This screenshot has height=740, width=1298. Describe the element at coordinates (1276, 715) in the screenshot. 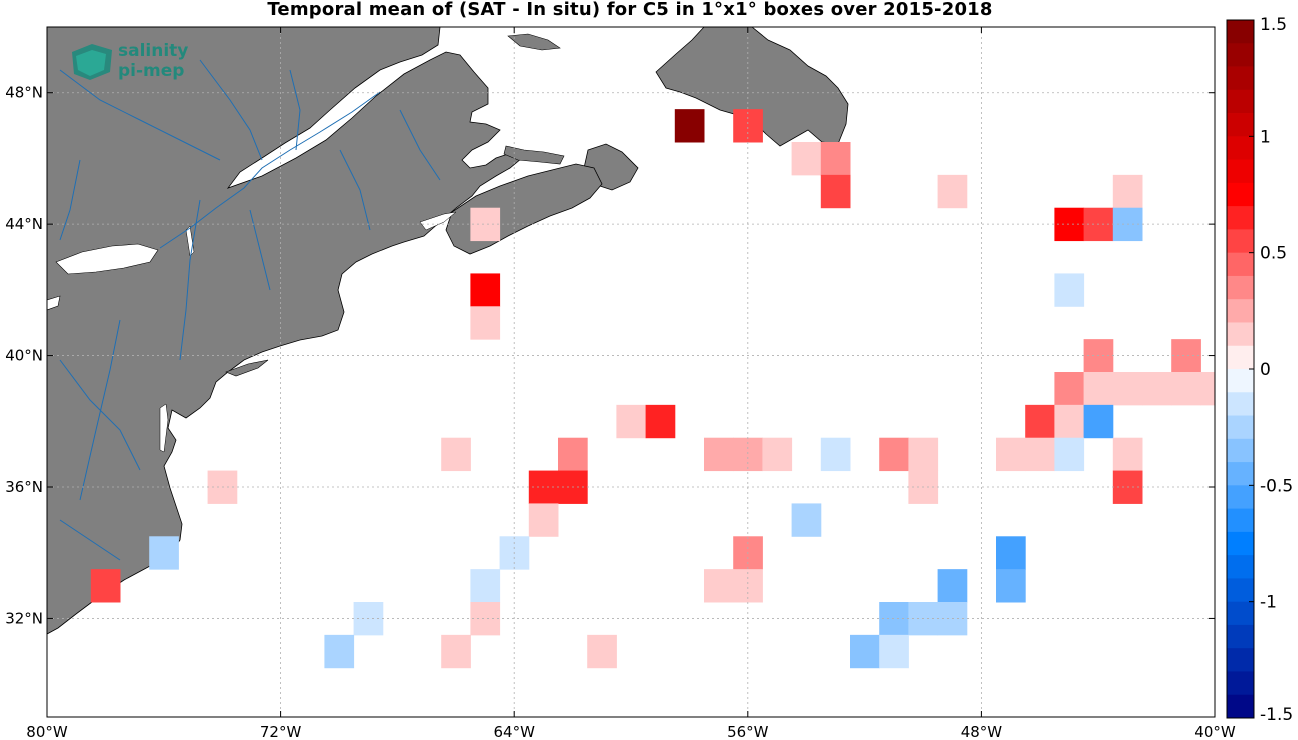

I see `colorbar-tick-label: -1.5` at that location.